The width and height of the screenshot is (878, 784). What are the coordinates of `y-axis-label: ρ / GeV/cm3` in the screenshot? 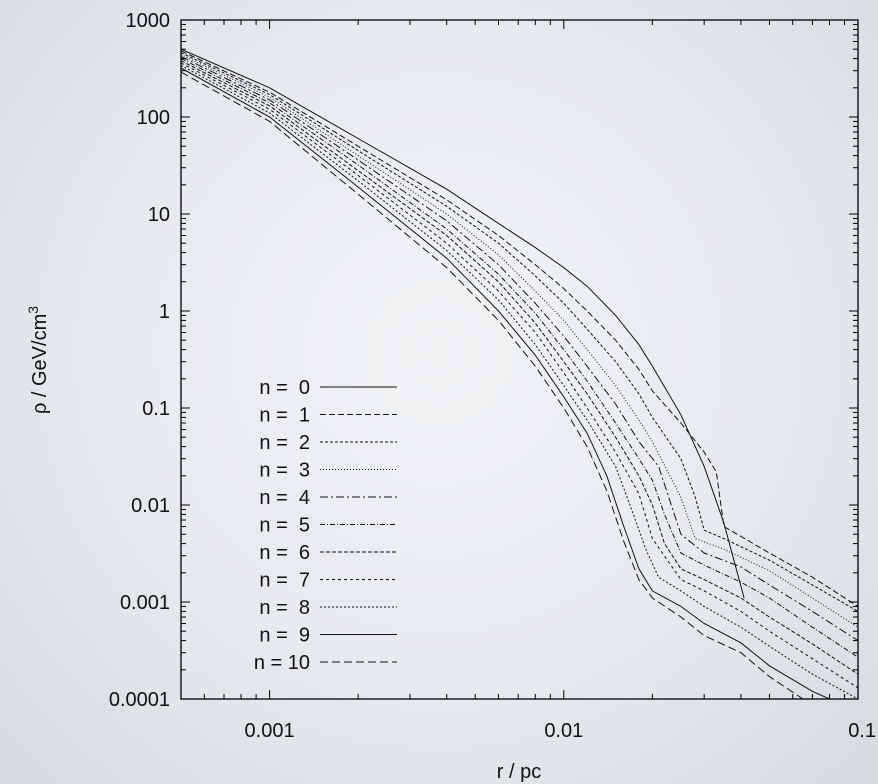 It's located at (38, 360).